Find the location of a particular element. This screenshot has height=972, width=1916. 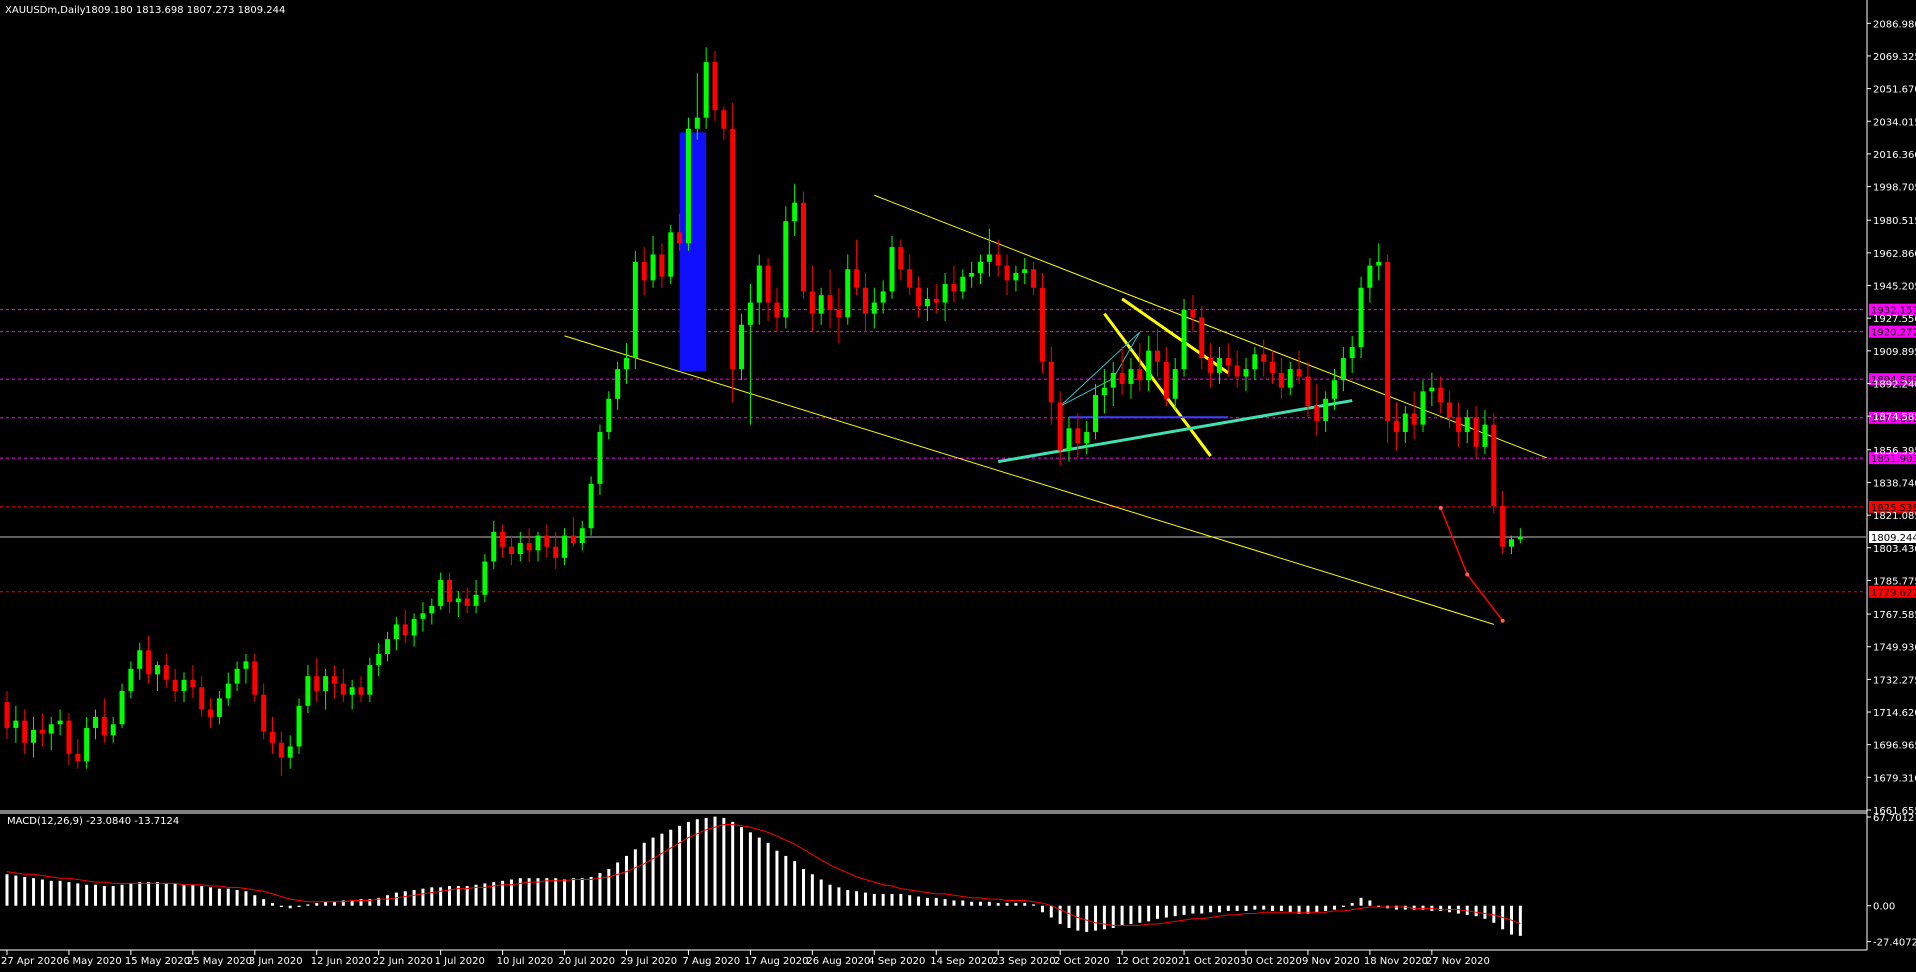

price-tick-label: 2086.980 is located at coordinates (1894, 24).